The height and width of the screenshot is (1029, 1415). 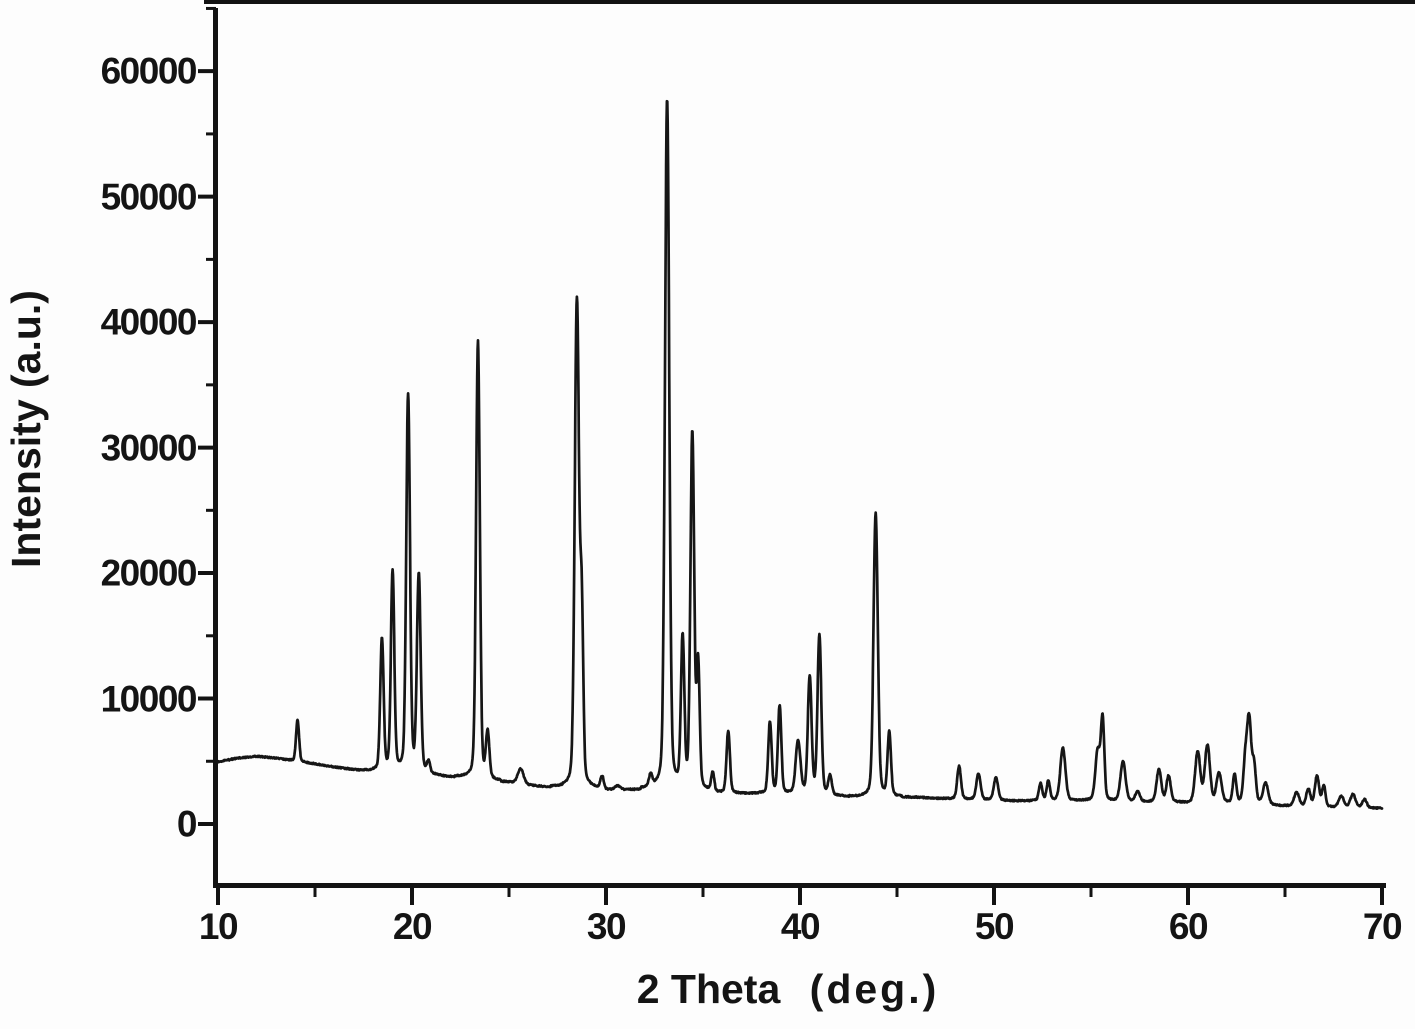 What do you see at coordinates (994, 926) in the screenshot?
I see `x-tick-label-50: 50` at bounding box center [994, 926].